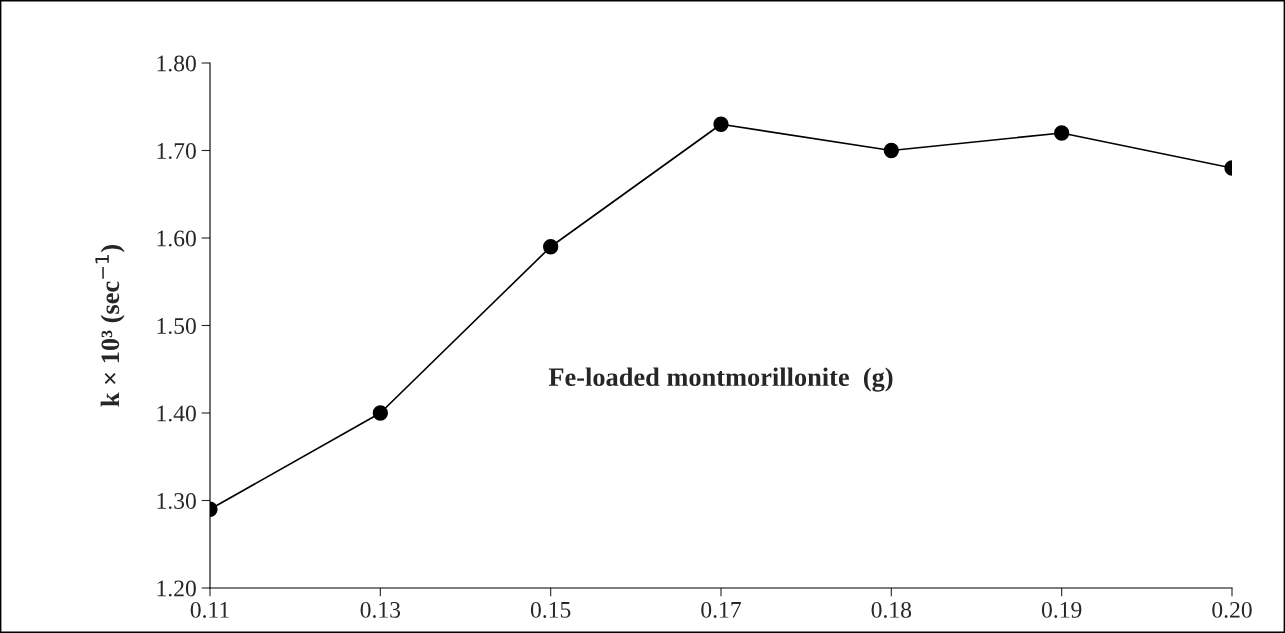  What do you see at coordinates (176, 413) in the screenshot?
I see `y-tick-label: 1.40` at bounding box center [176, 413].